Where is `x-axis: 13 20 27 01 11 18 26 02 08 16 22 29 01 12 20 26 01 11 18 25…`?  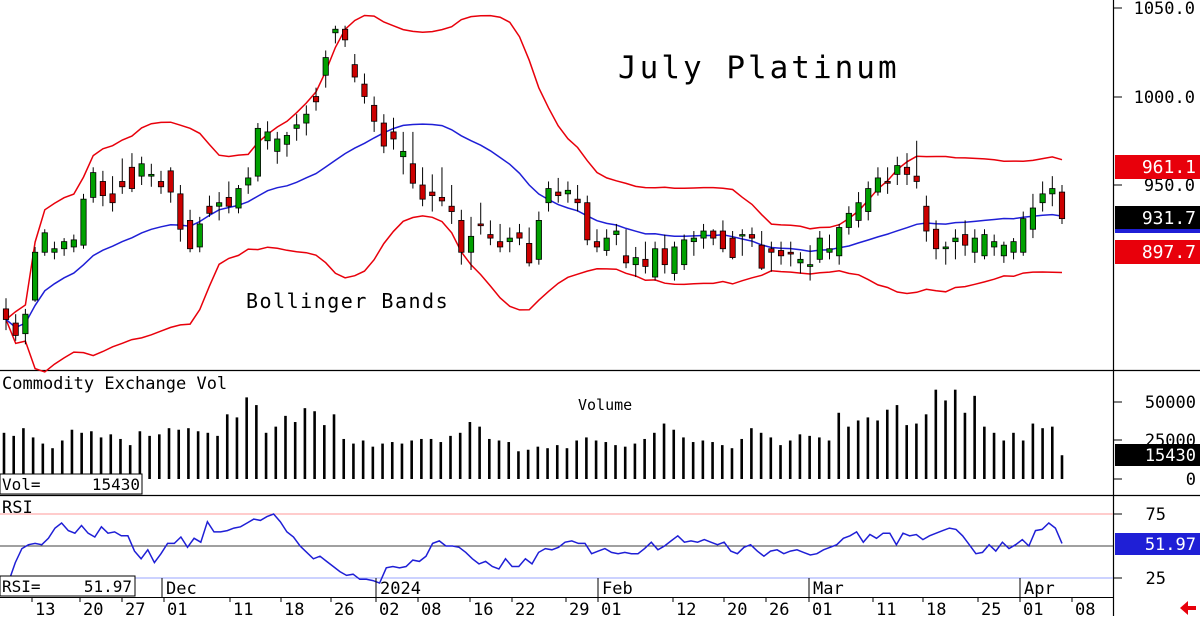 x-axis: 13 20 27 01 11 18 26 02 08 16 22 29 01 12 20 26 01 11 18 25… is located at coordinates (563, 599).